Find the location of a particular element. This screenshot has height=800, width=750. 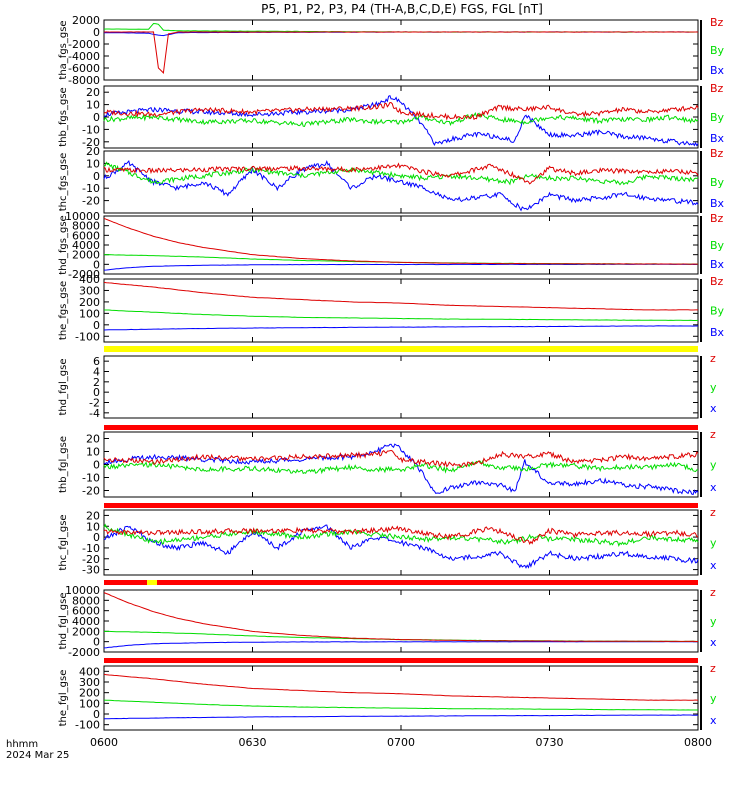

y-tick-label: -30 is located at coordinates (91, 570).